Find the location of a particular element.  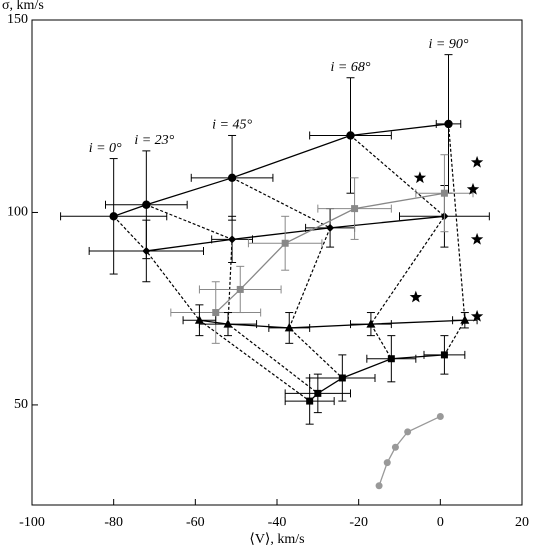

annotation: i = 23° is located at coordinates (154, 140).